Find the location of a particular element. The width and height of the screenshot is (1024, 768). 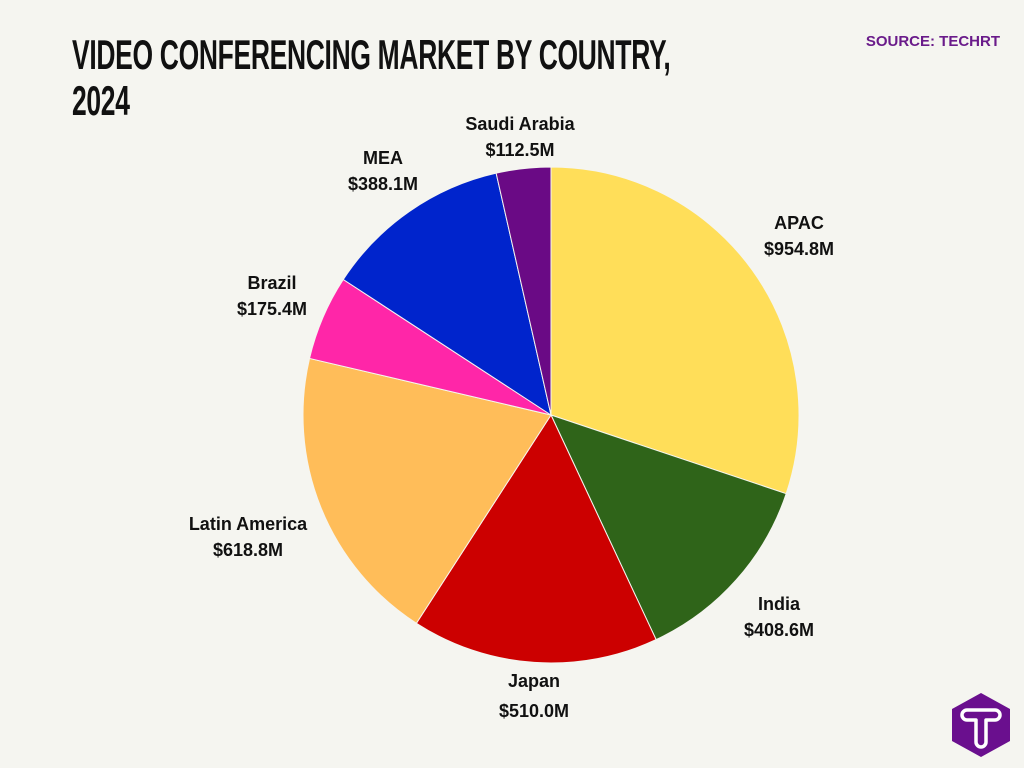

slice-label-latin-america: Latin America $618.8M is located at coordinates (248, 537).